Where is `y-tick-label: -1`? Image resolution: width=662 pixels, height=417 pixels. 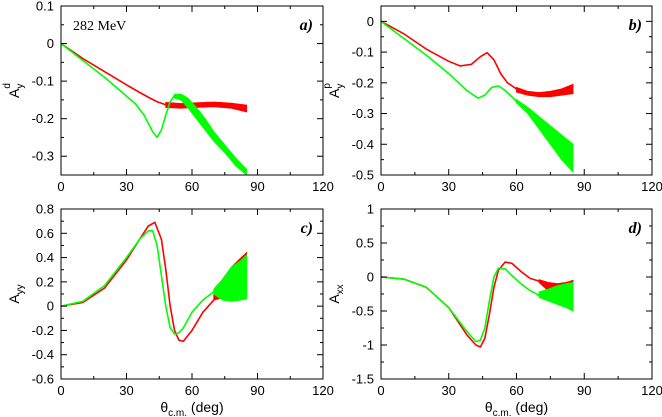
y-tick-label: -1 is located at coordinates (368, 345).